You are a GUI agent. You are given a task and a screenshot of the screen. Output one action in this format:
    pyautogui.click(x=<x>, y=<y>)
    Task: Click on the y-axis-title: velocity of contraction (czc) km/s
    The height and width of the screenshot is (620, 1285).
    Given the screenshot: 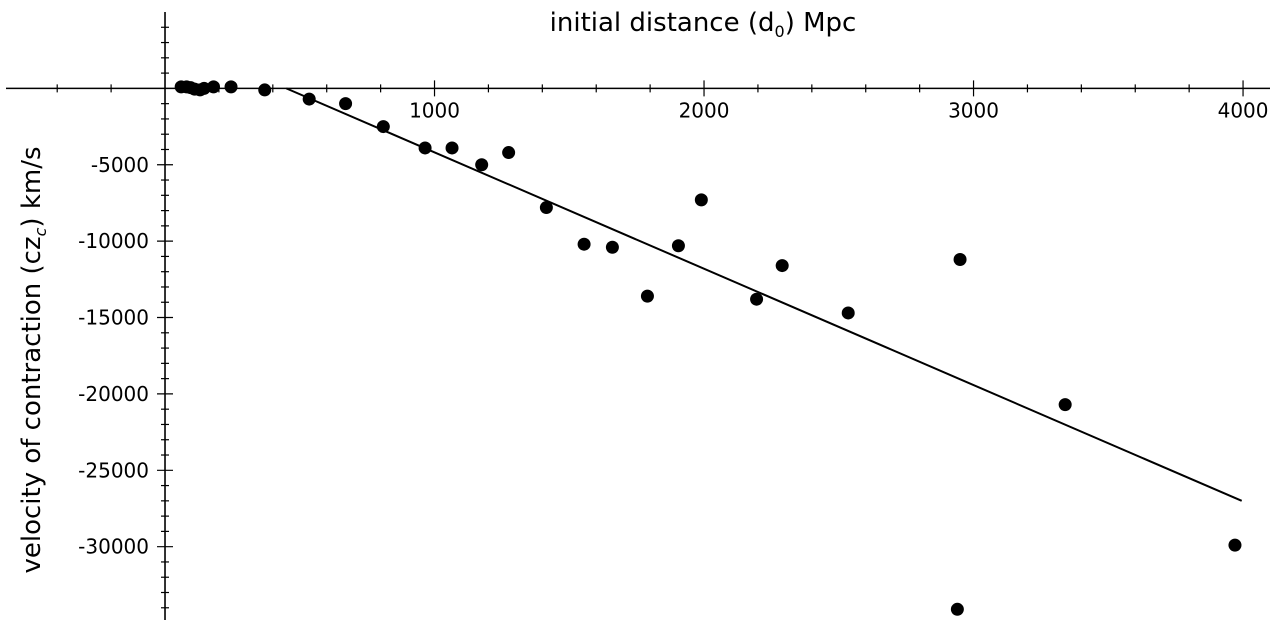 What is the action you would take?
    pyautogui.click(x=33, y=359)
    